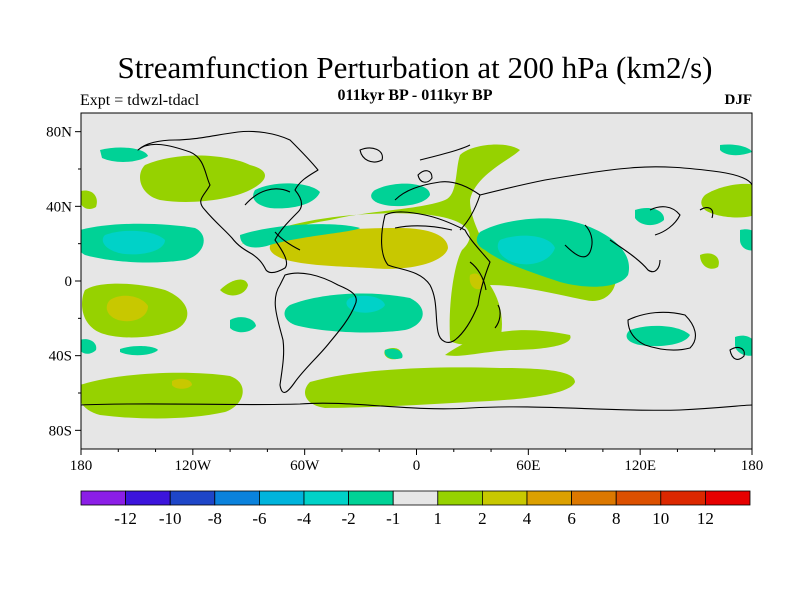  Describe the element at coordinates (527, 518) in the screenshot. I see `colorbar-label: 4` at that location.